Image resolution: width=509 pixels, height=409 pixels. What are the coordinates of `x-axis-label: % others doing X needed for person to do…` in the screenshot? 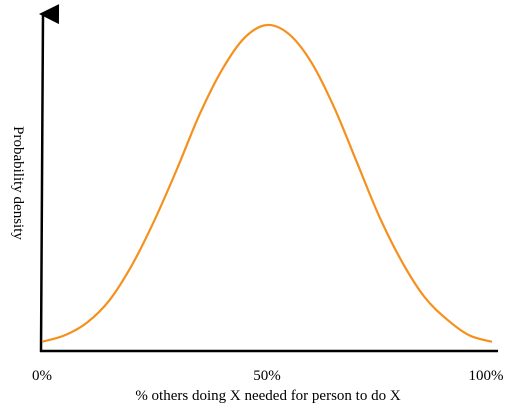 It's located at (268, 396).